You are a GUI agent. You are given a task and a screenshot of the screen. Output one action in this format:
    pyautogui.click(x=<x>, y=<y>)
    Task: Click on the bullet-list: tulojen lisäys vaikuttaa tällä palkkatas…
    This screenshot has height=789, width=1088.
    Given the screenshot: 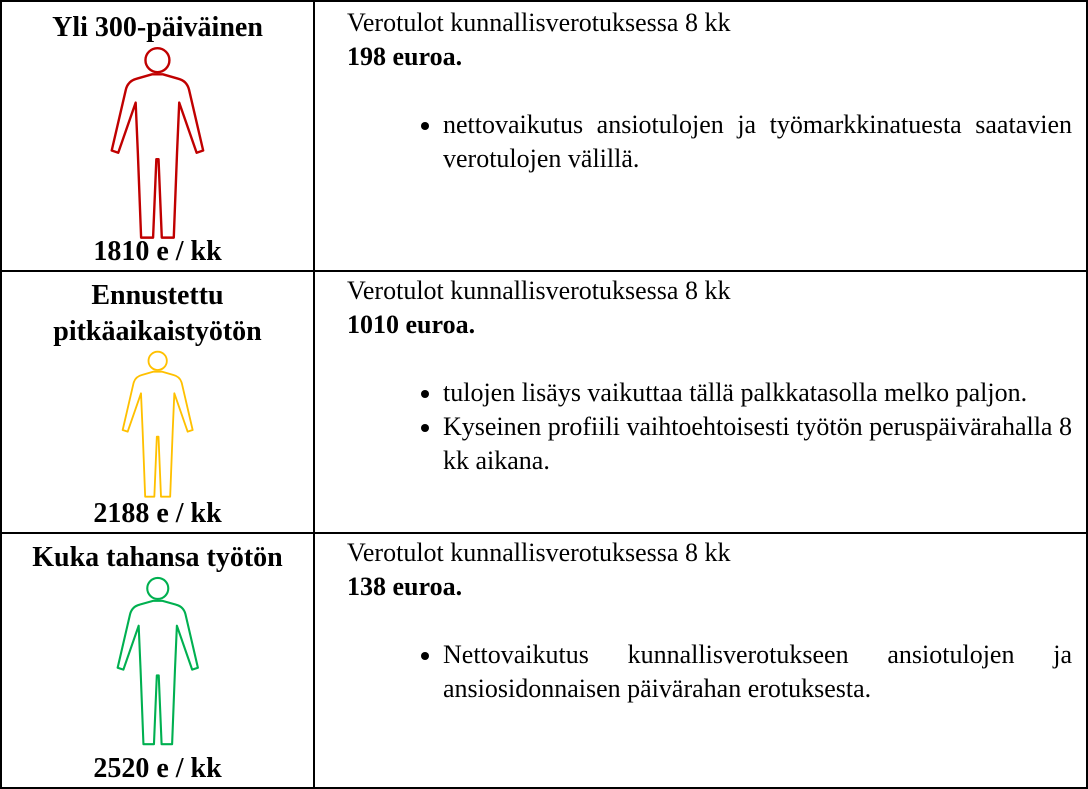 What is the action you would take?
    pyautogui.click(x=709, y=427)
    